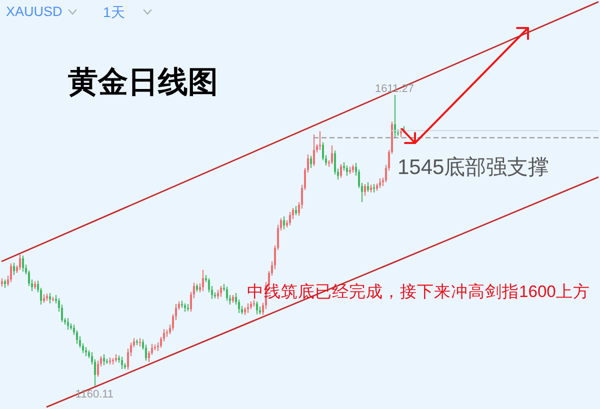 This screenshot has width=600, height=409. What do you see at coordinates (114, 12) in the screenshot?
I see `text: 1天` at bounding box center [114, 12].